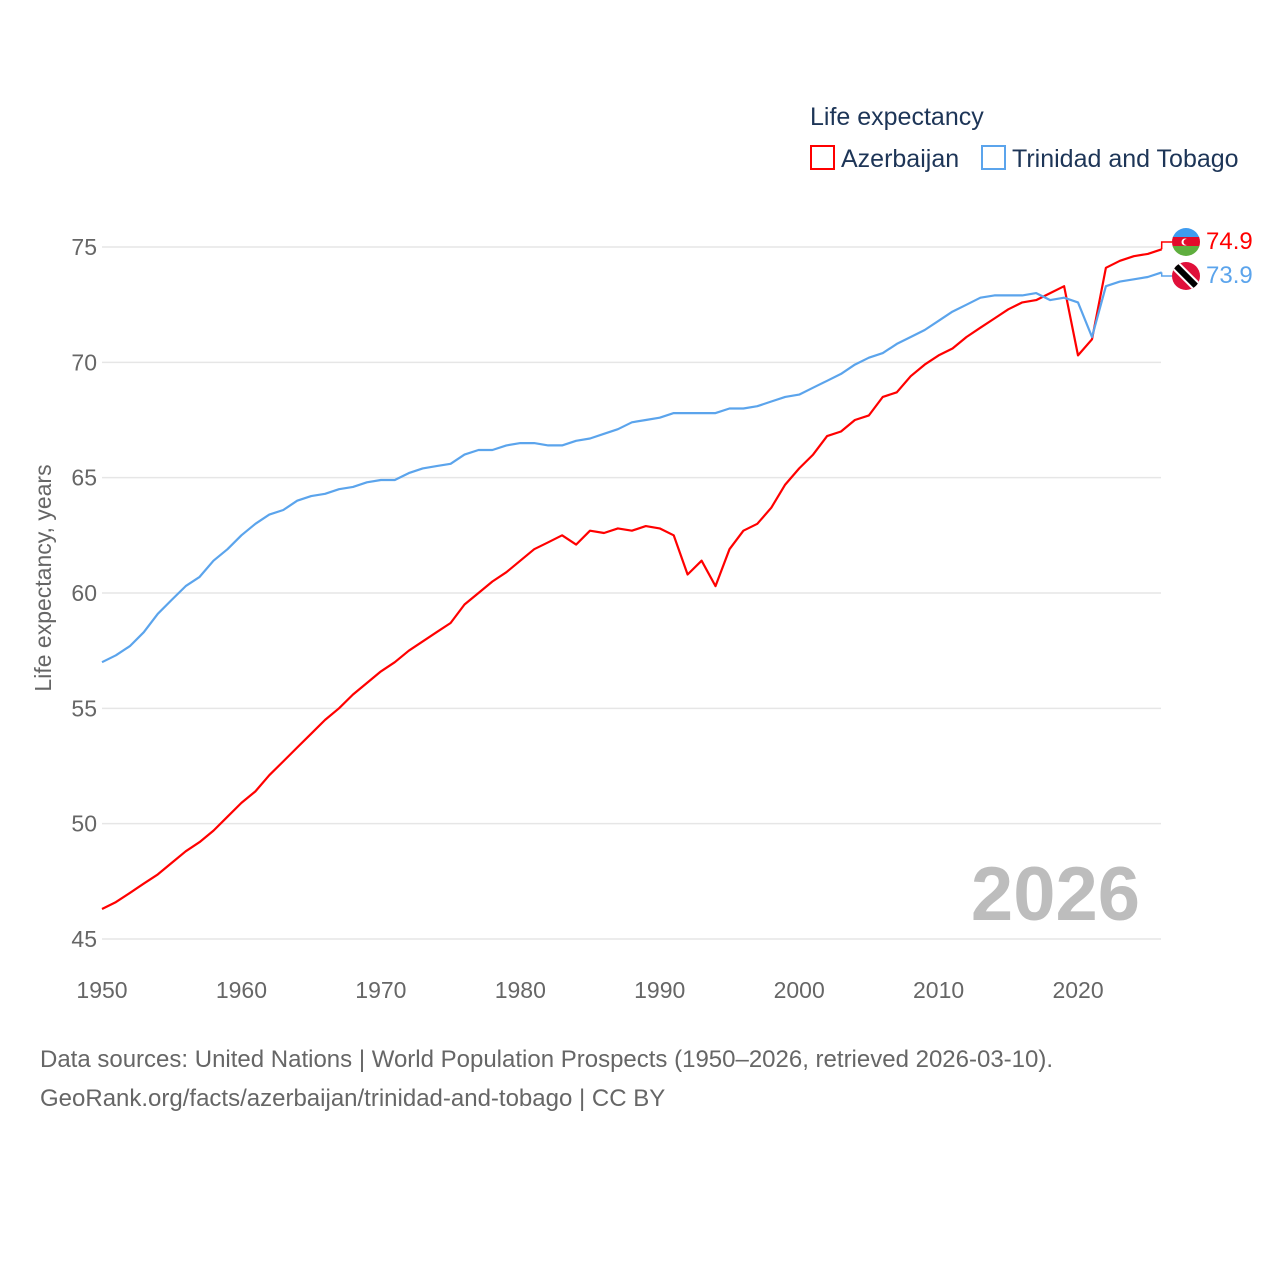 The width and height of the screenshot is (1280, 1280). Describe the element at coordinates (84, 708) in the screenshot. I see `y-tick-label: 55` at that location.